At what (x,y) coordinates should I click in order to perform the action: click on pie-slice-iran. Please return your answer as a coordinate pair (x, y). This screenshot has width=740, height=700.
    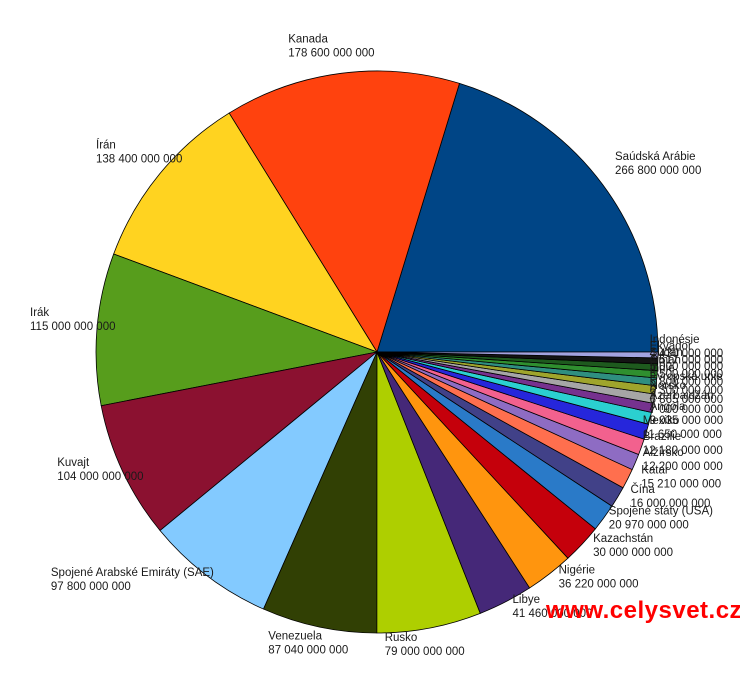
    Looking at the image, I should click on (245, 232).